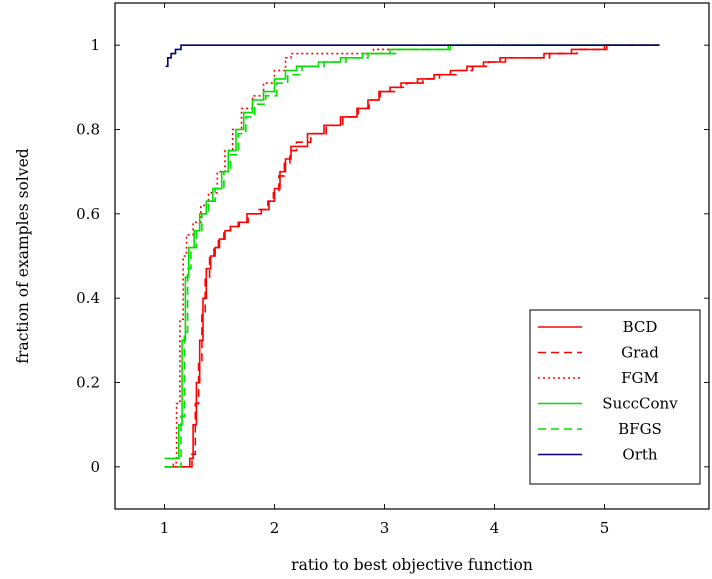 This screenshot has width=712, height=579. What do you see at coordinates (275, 528) in the screenshot?
I see `x-tick-label: 2` at bounding box center [275, 528].